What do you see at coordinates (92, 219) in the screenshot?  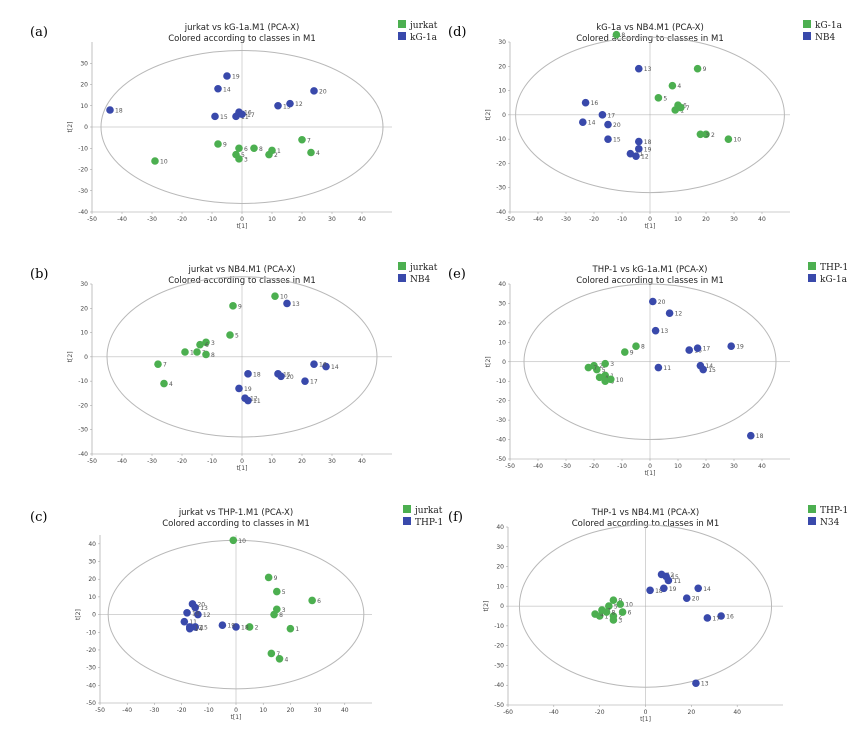 I see `x-tick-label: -50` at bounding box center [92, 219].